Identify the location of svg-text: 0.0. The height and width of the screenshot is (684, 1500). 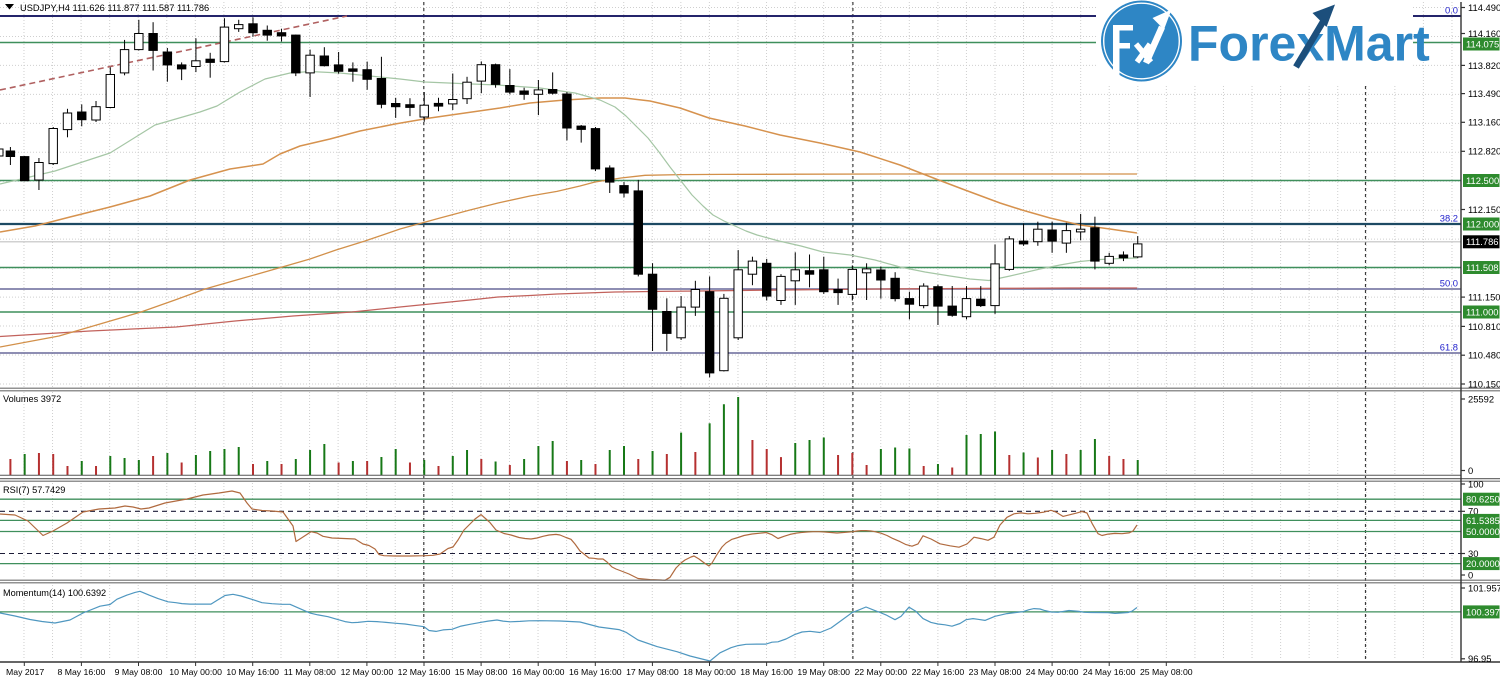
(1451, 10).